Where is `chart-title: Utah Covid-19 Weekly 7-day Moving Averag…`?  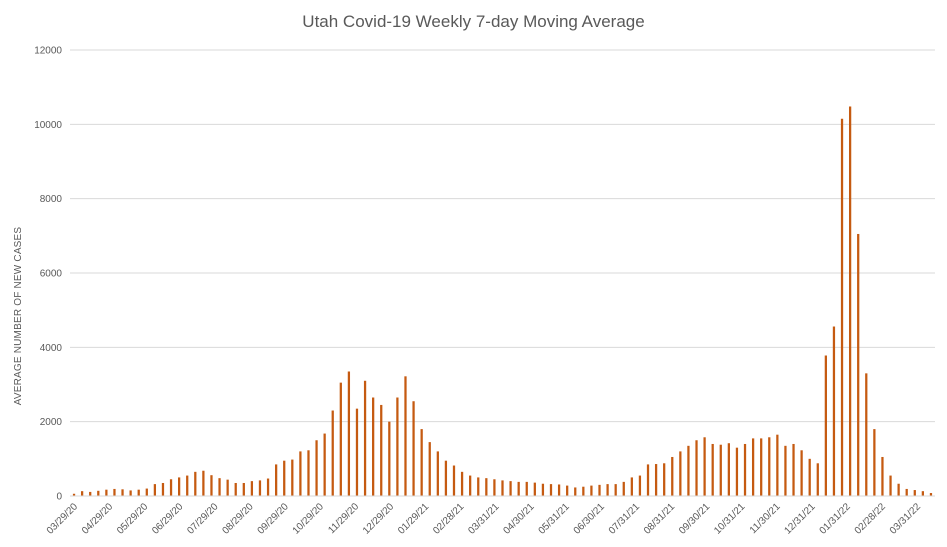 chart-title: Utah Covid-19 Weekly 7-day Moving Averag… is located at coordinates (473, 21).